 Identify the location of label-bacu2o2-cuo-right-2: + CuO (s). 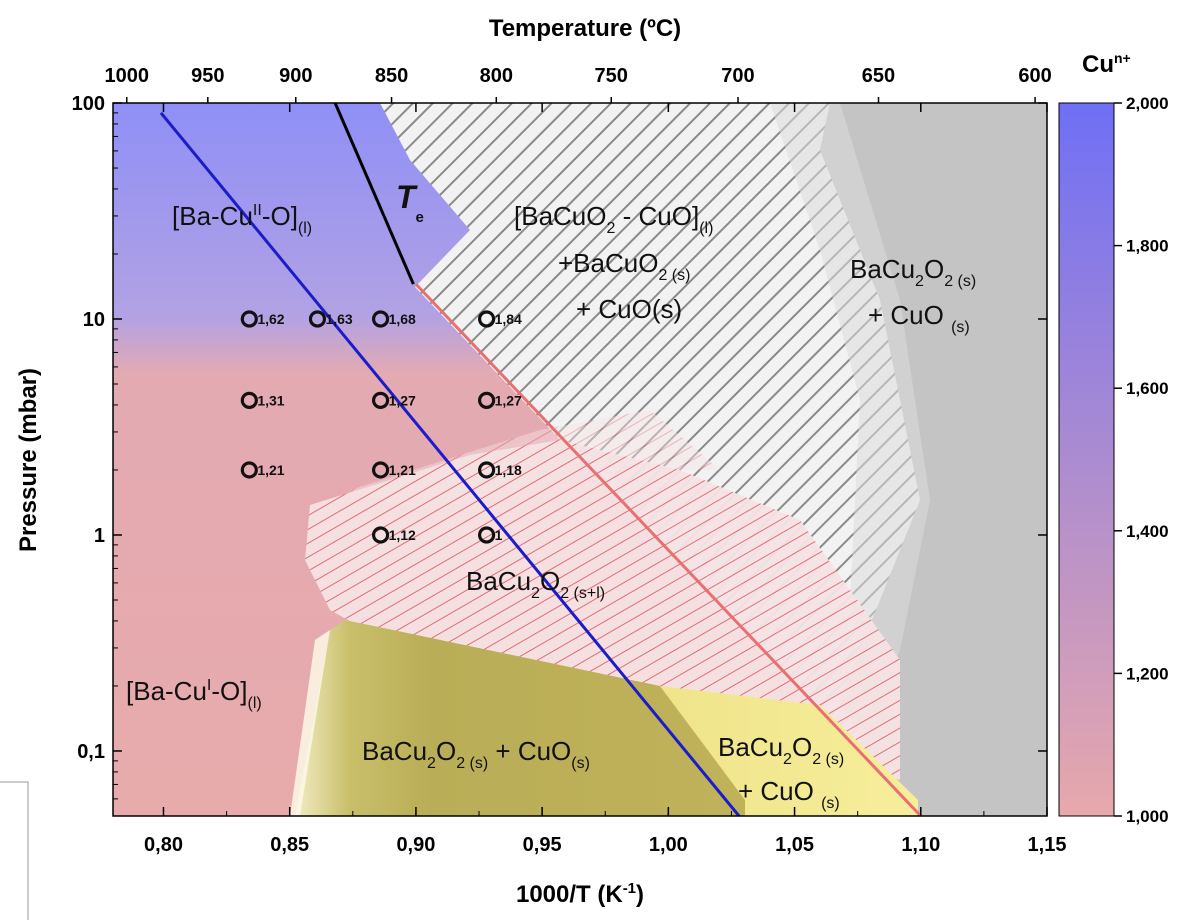
(919, 318).